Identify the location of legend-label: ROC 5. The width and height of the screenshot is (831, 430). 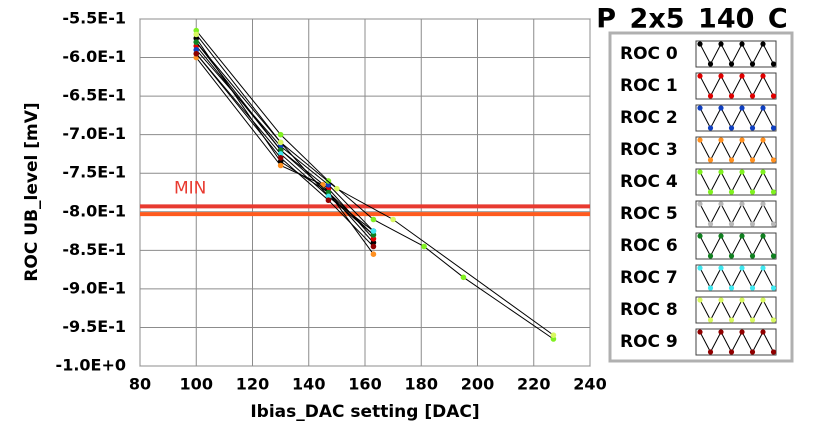
(649, 214).